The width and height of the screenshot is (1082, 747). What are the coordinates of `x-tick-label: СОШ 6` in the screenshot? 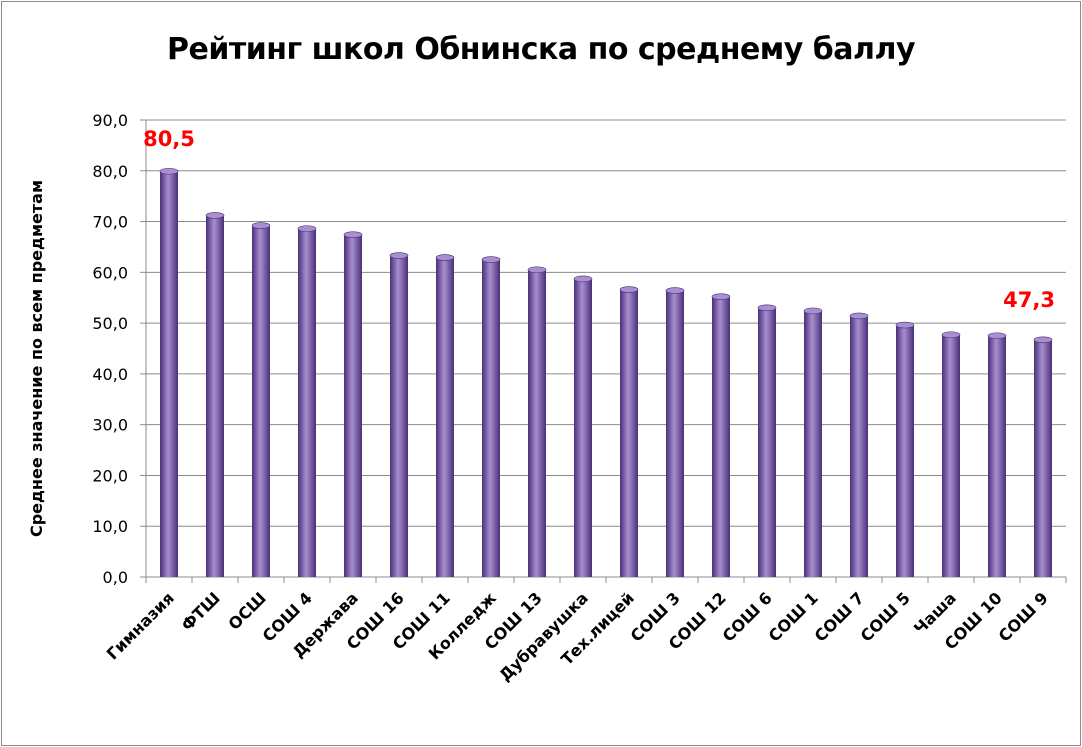 It's located at (747, 616).